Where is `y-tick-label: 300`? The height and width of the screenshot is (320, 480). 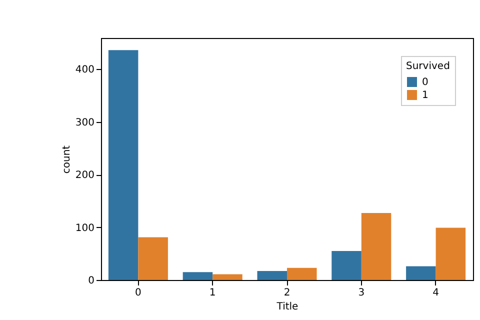
y-tick-label: 300 is located at coordinates (84, 122).